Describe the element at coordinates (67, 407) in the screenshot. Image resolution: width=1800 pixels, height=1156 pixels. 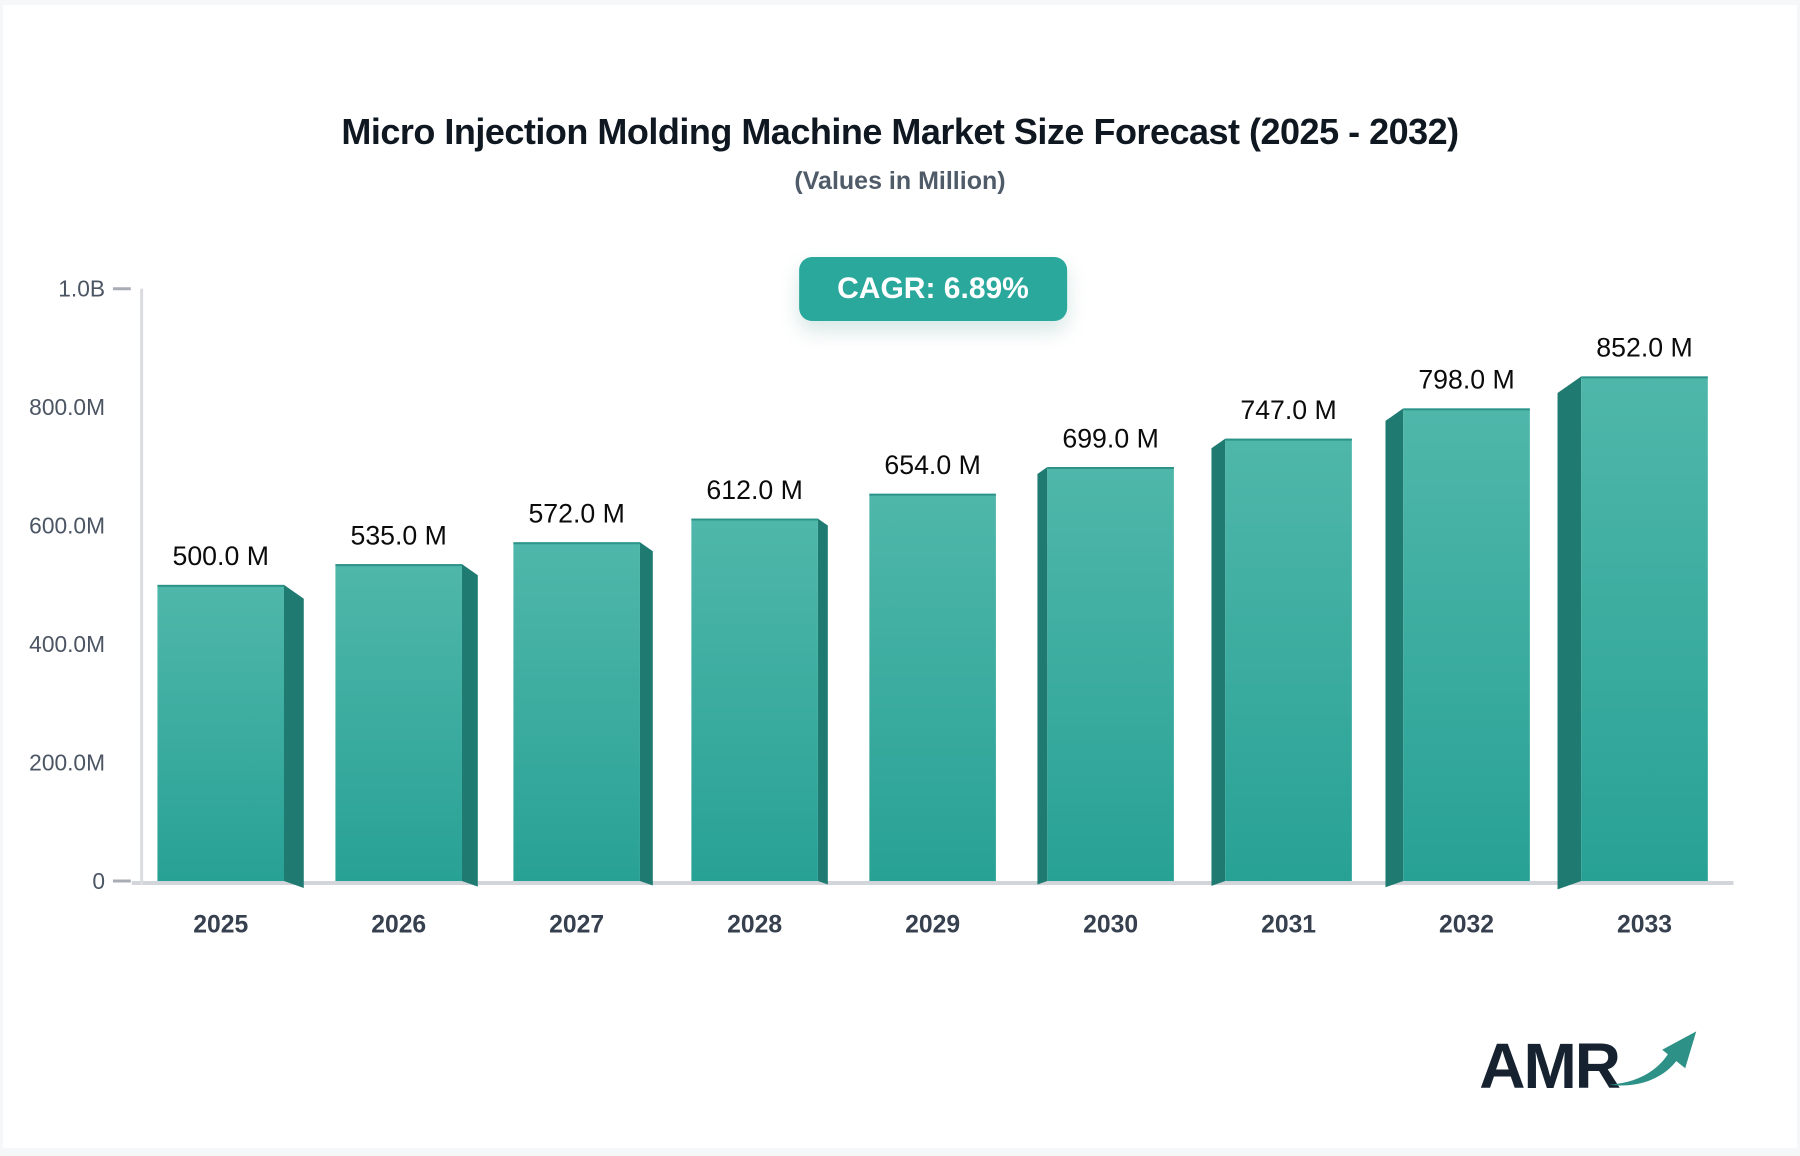
I see `y-tick-label: 800.0M` at that location.